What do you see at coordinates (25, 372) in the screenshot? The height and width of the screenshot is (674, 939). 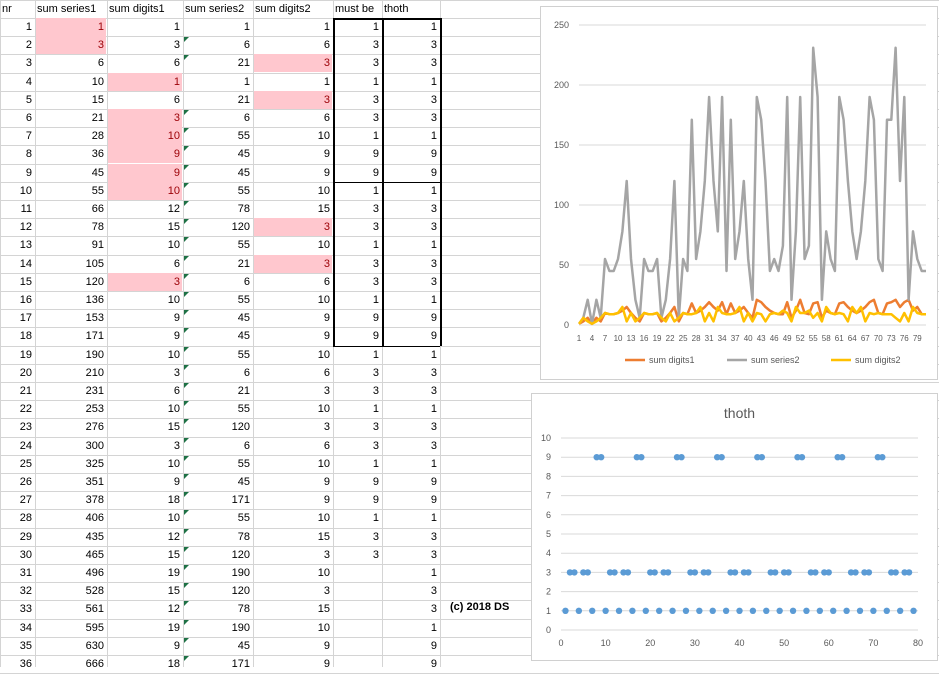 I see `cell-nr: 20` at bounding box center [25, 372].